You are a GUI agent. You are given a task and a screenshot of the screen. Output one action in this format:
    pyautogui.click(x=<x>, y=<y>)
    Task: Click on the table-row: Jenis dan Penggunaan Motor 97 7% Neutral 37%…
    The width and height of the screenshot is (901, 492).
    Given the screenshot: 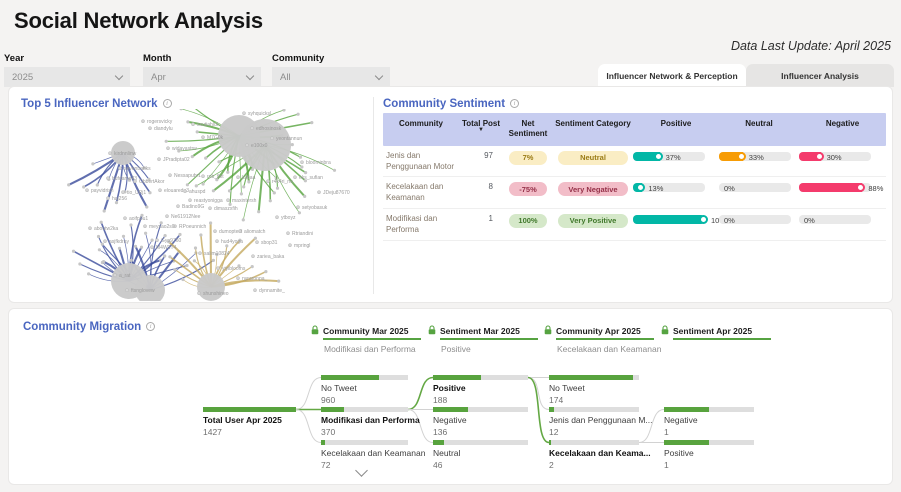 What is the action you would take?
    pyautogui.click(x=634, y=162)
    